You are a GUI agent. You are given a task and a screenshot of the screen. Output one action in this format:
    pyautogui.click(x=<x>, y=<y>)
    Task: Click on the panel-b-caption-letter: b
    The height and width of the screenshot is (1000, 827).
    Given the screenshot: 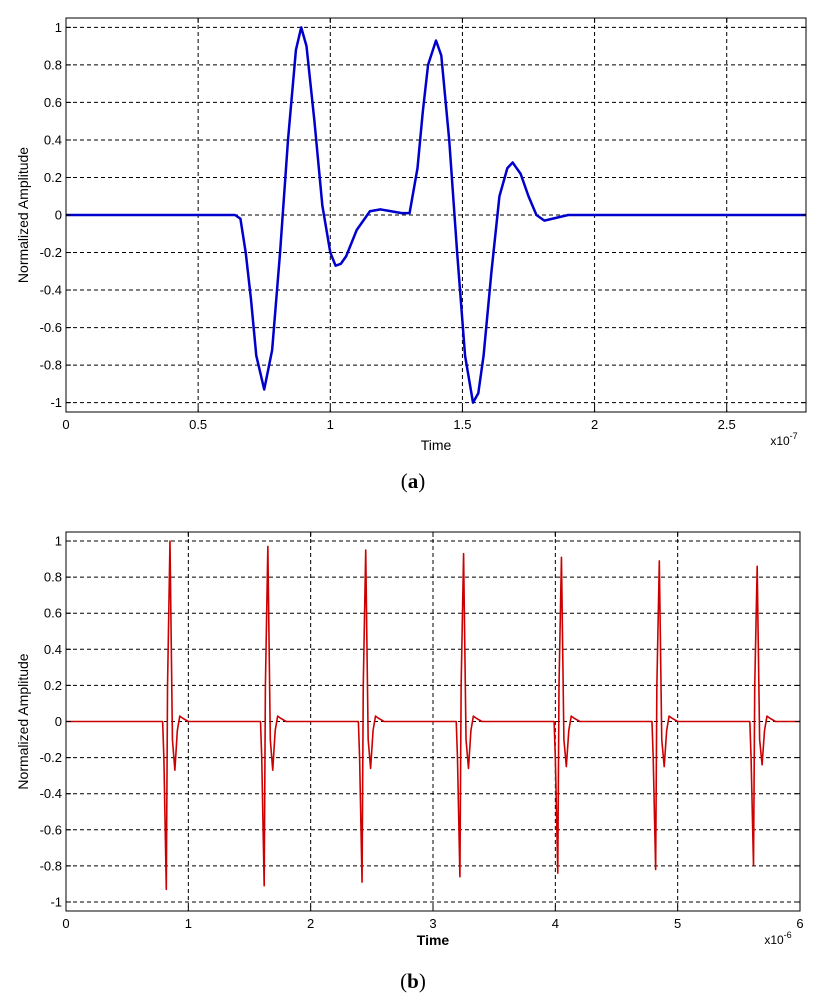 What is the action you would take?
    pyautogui.click(x=413, y=981)
    